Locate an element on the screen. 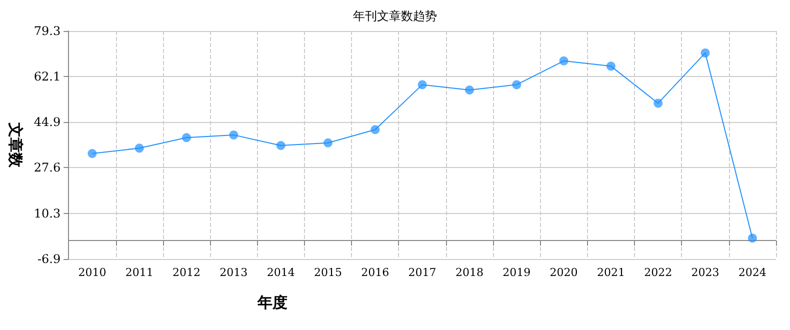 Image resolution: width=790 pixels, height=330 pixels. x-tick-label: 2014 is located at coordinates (280, 272).